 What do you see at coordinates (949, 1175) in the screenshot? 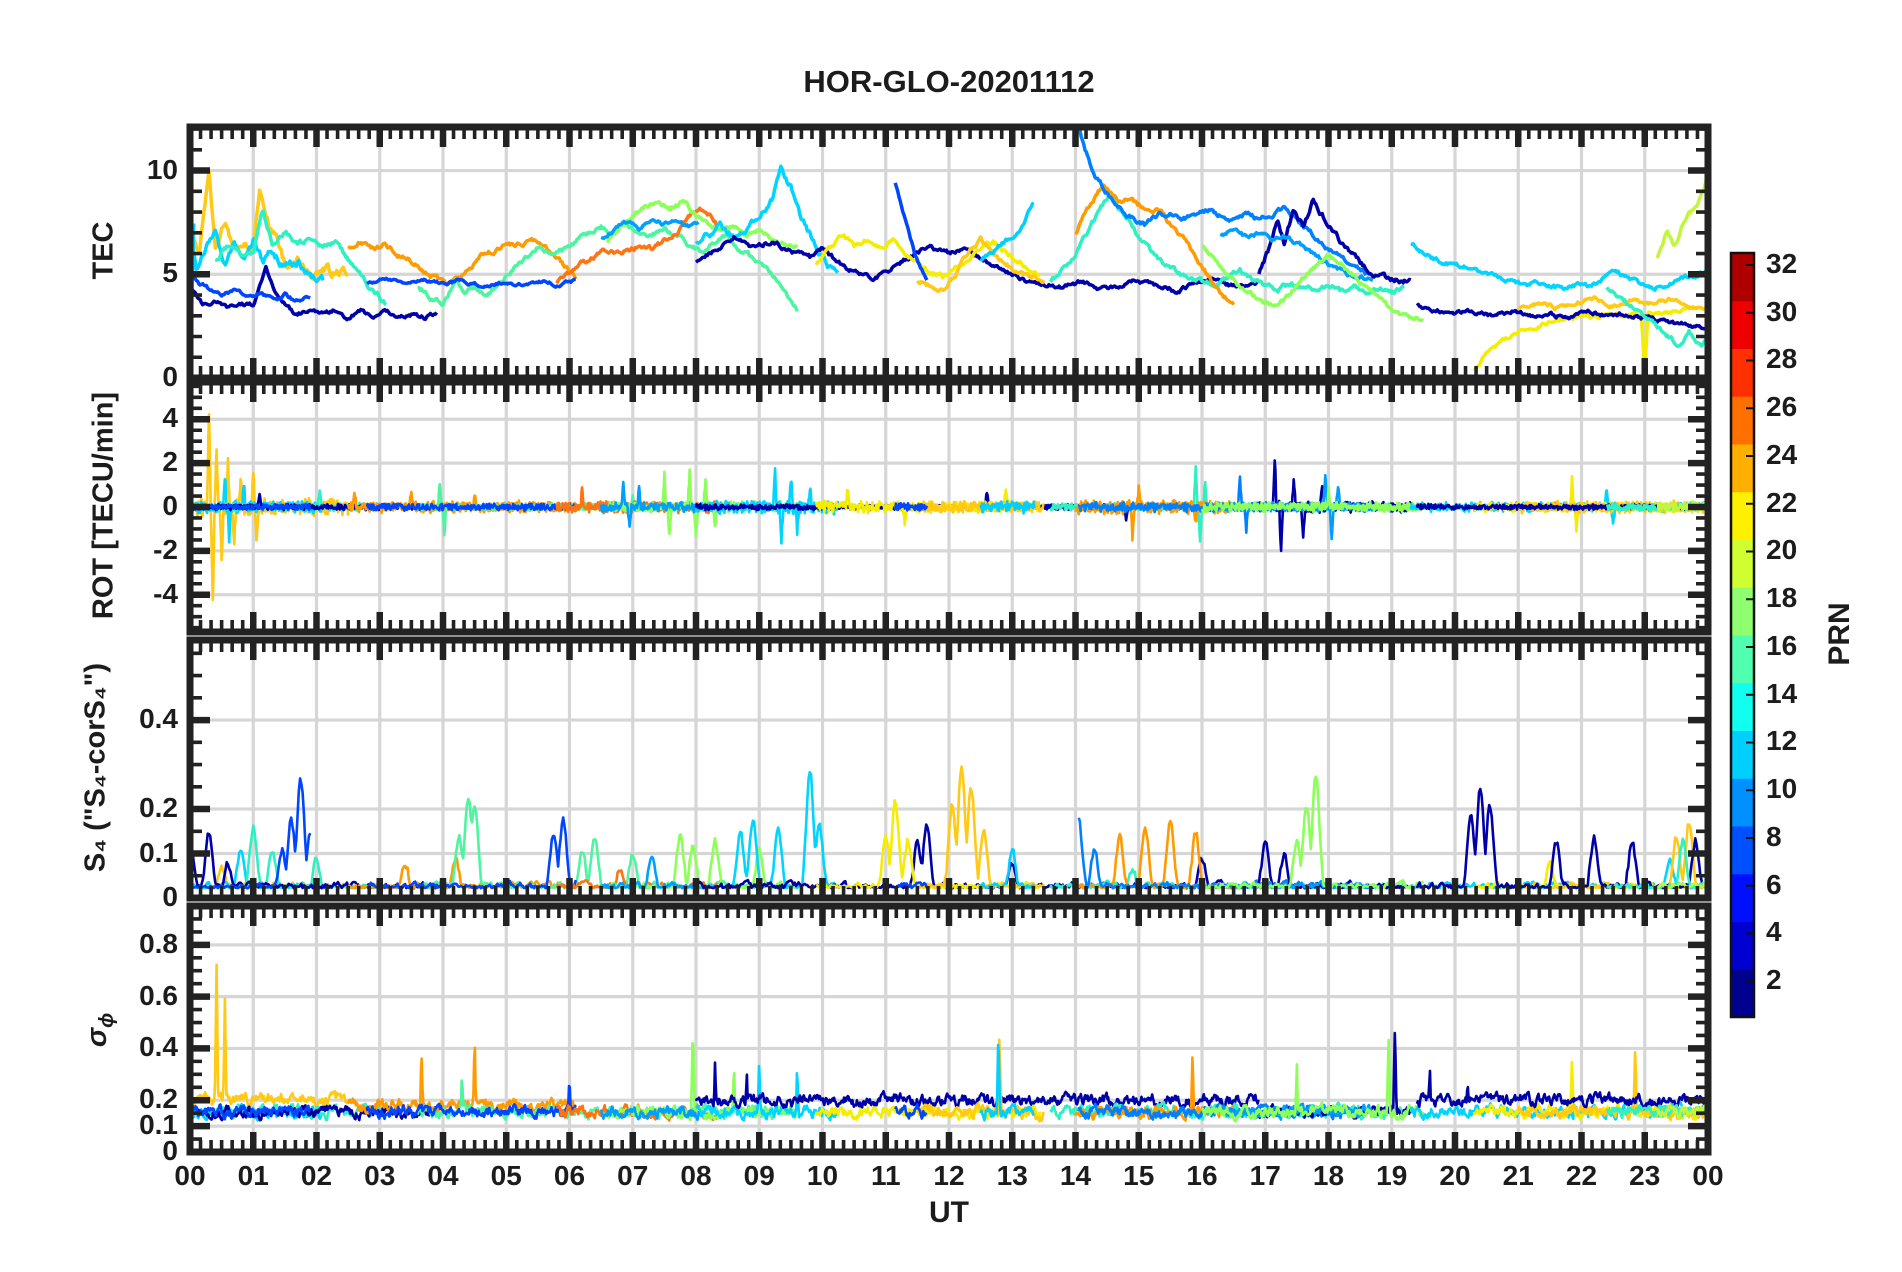
I see `x-tick-label-12: 12` at bounding box center [949, 1175].